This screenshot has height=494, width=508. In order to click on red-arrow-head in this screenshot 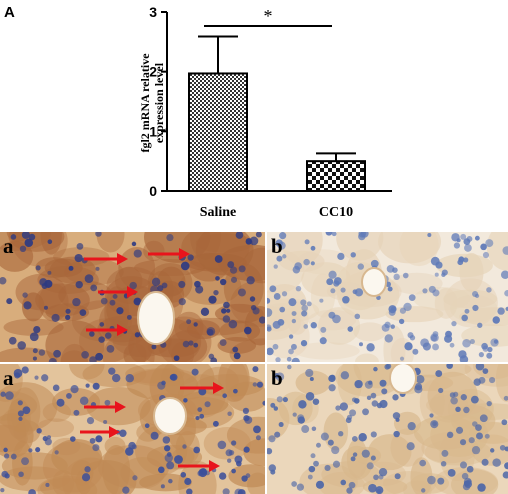, I will do `click(114, 432)`.